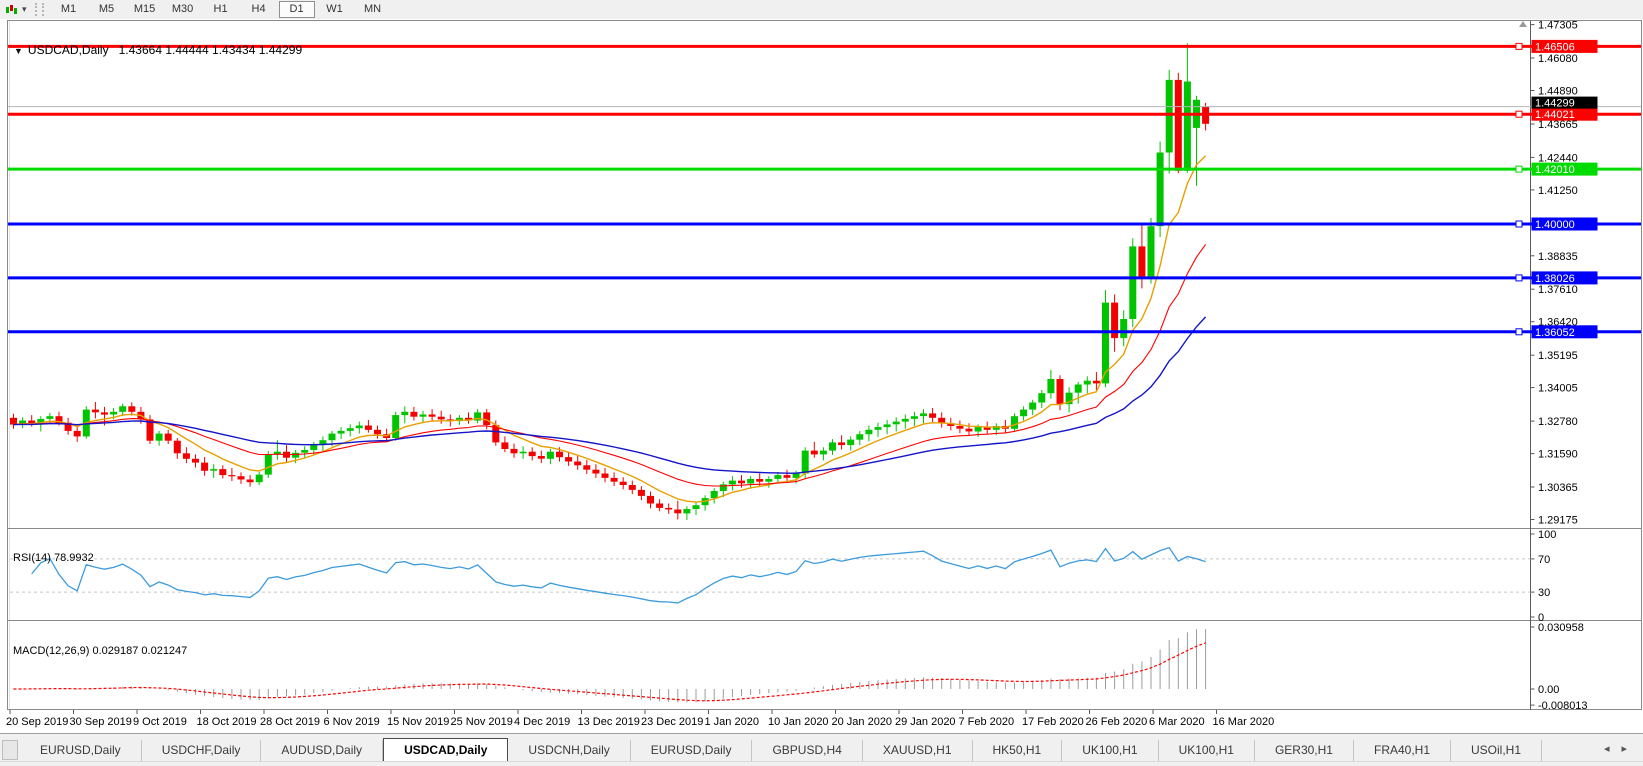  I want to click on pane-splitter-arrow, so click(1523, 24).